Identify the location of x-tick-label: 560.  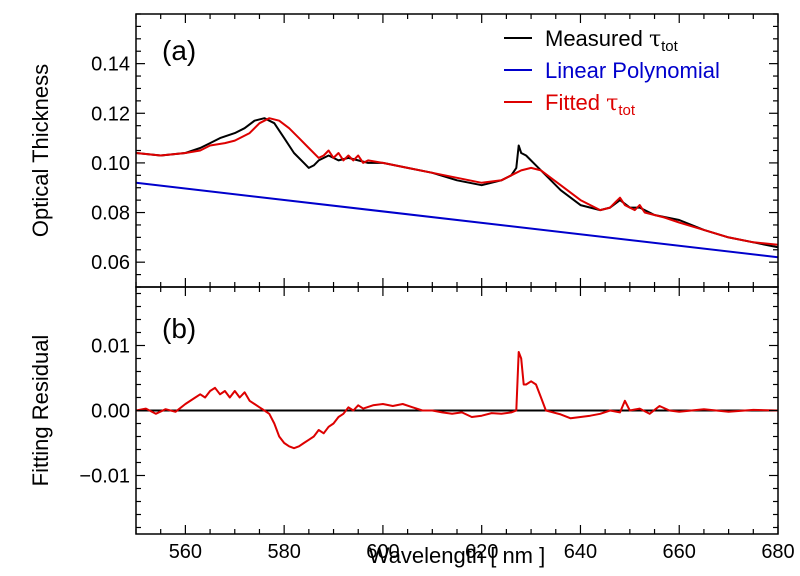
(185, 552).